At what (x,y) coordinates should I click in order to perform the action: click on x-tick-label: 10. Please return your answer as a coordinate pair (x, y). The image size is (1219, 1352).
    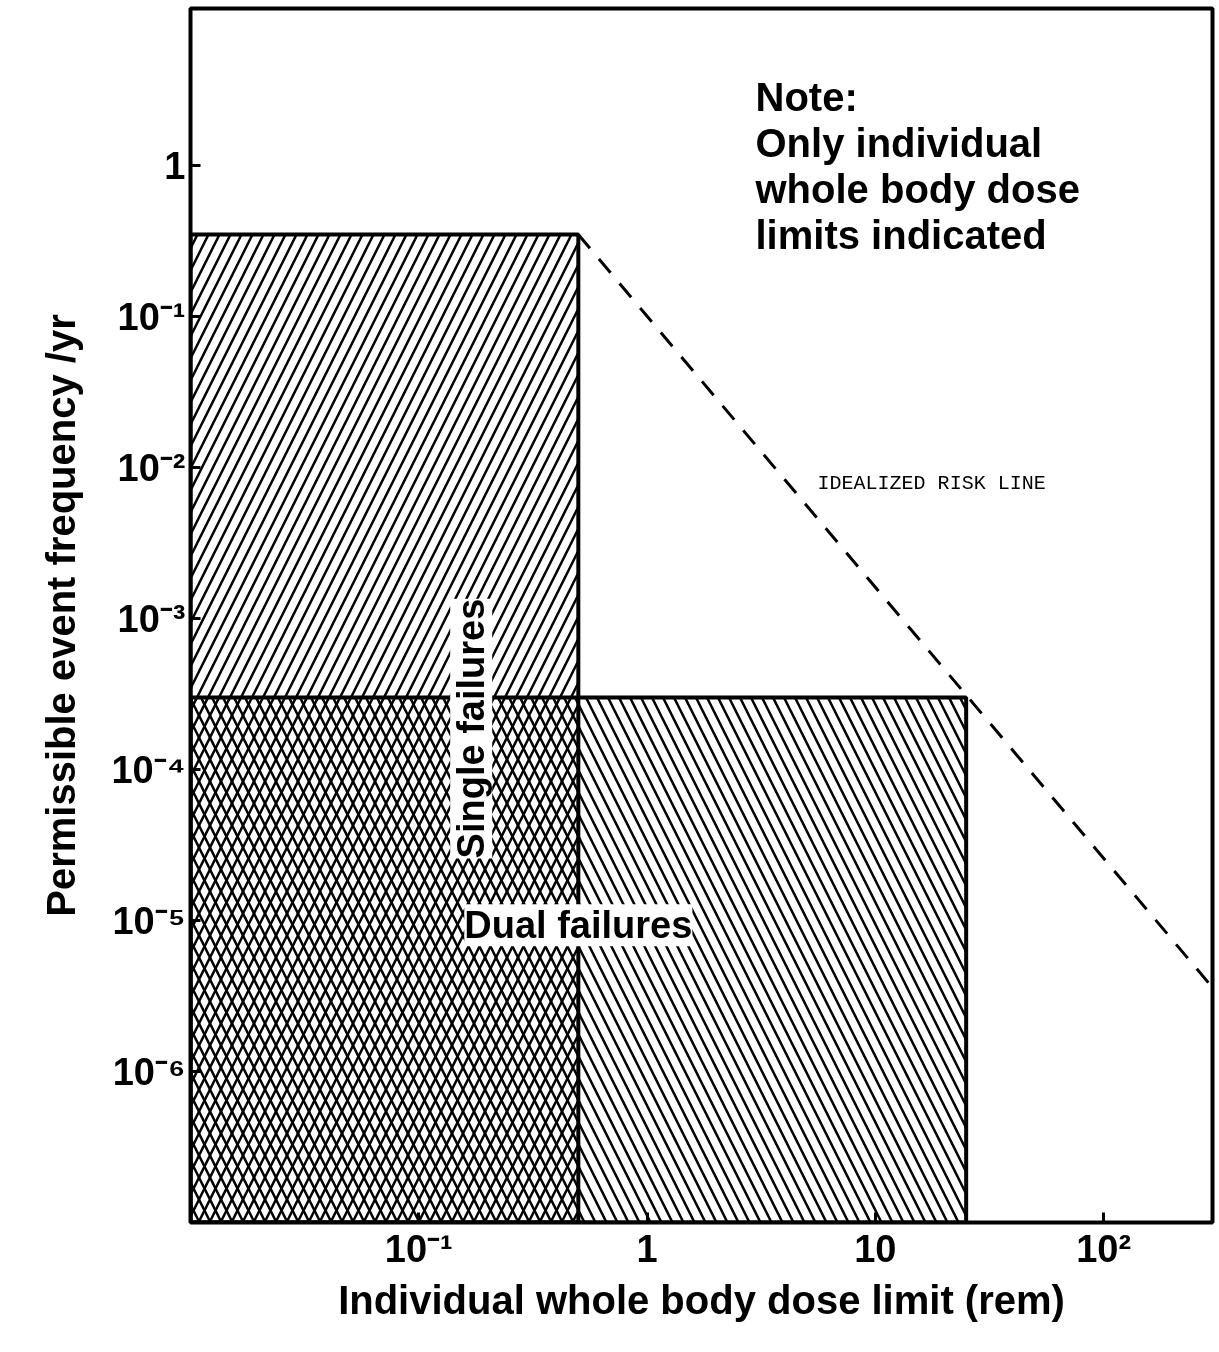
    Looking at the image, I should click on (875, 1248).